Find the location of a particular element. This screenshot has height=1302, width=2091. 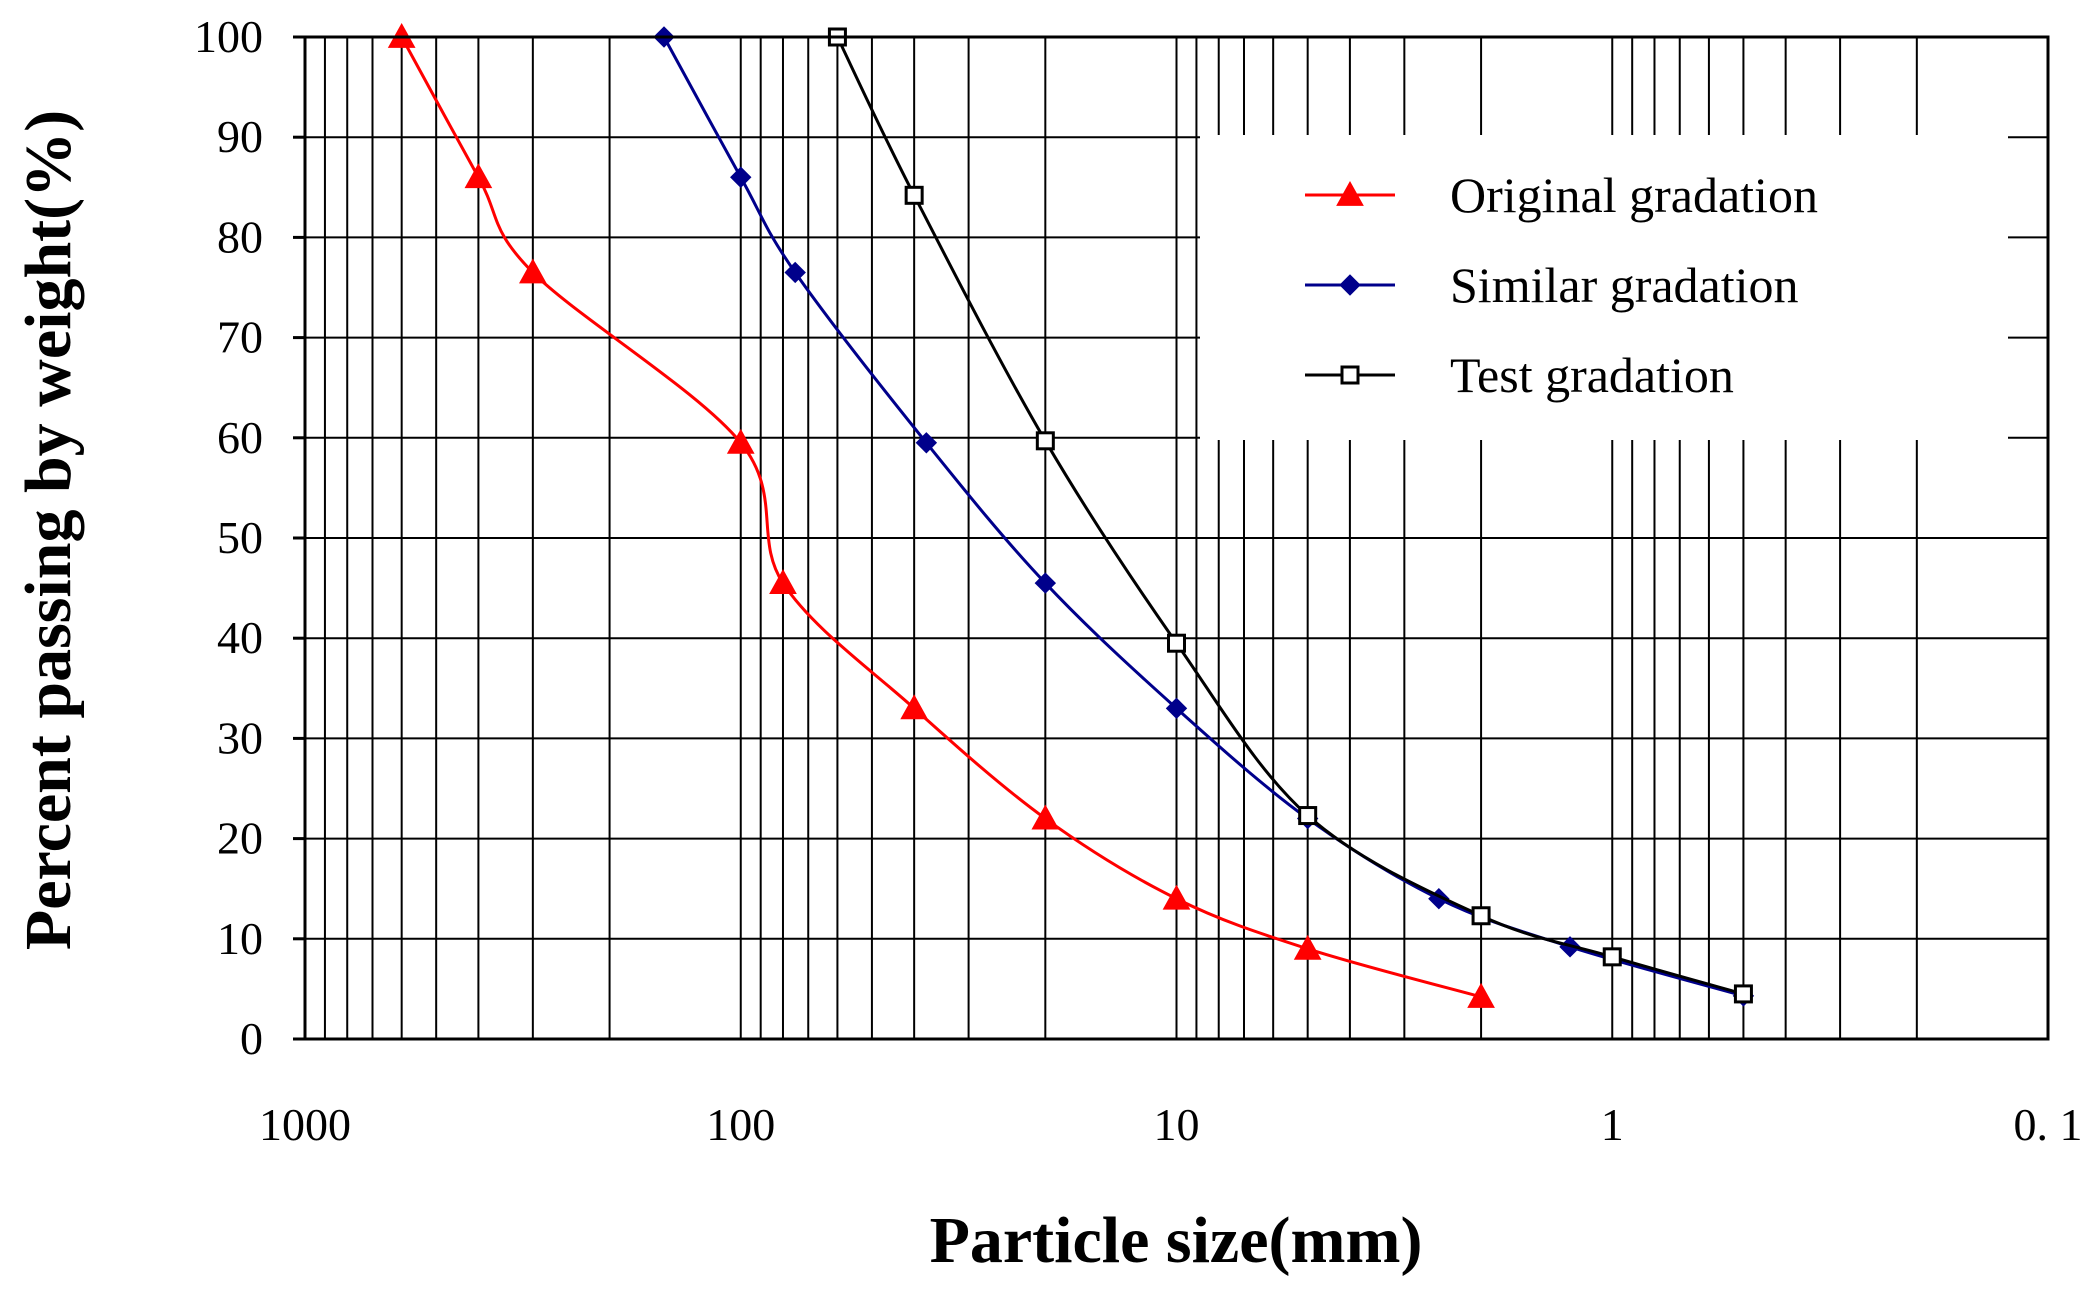

legend-original-gradation-triangle-marker is located at coordinates (1350, 193).